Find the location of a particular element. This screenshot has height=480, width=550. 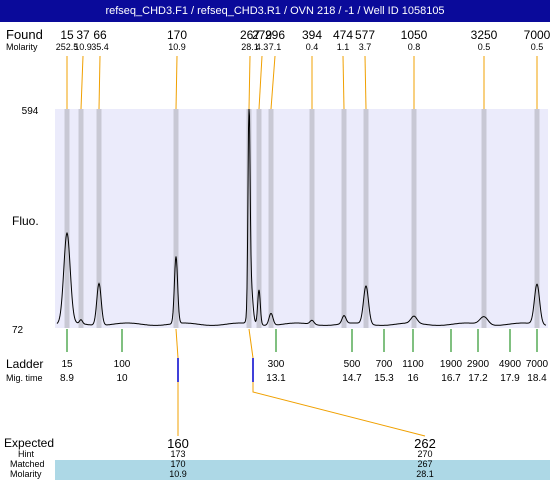

ladder-time-100: 10 is located at coordinates (122, 378).